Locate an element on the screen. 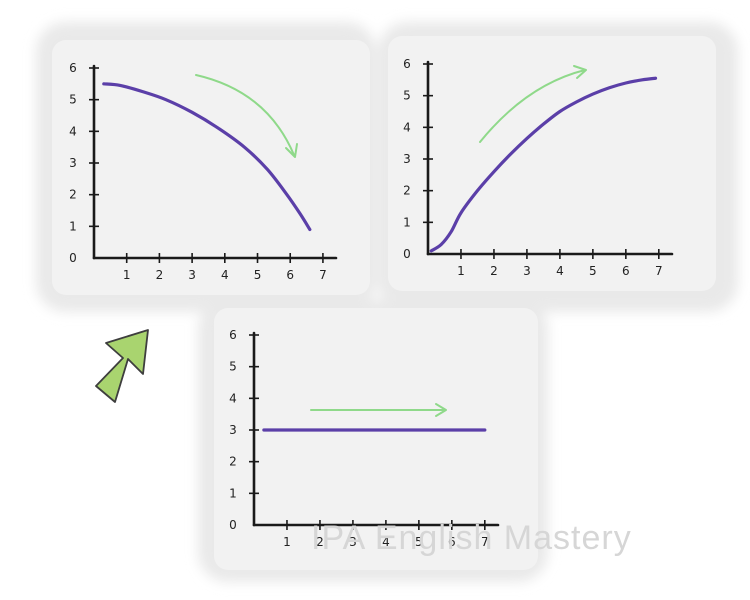 This screenshot has height=600, width=750. trend-arrow-up-right is located at coordinates (532, 106).